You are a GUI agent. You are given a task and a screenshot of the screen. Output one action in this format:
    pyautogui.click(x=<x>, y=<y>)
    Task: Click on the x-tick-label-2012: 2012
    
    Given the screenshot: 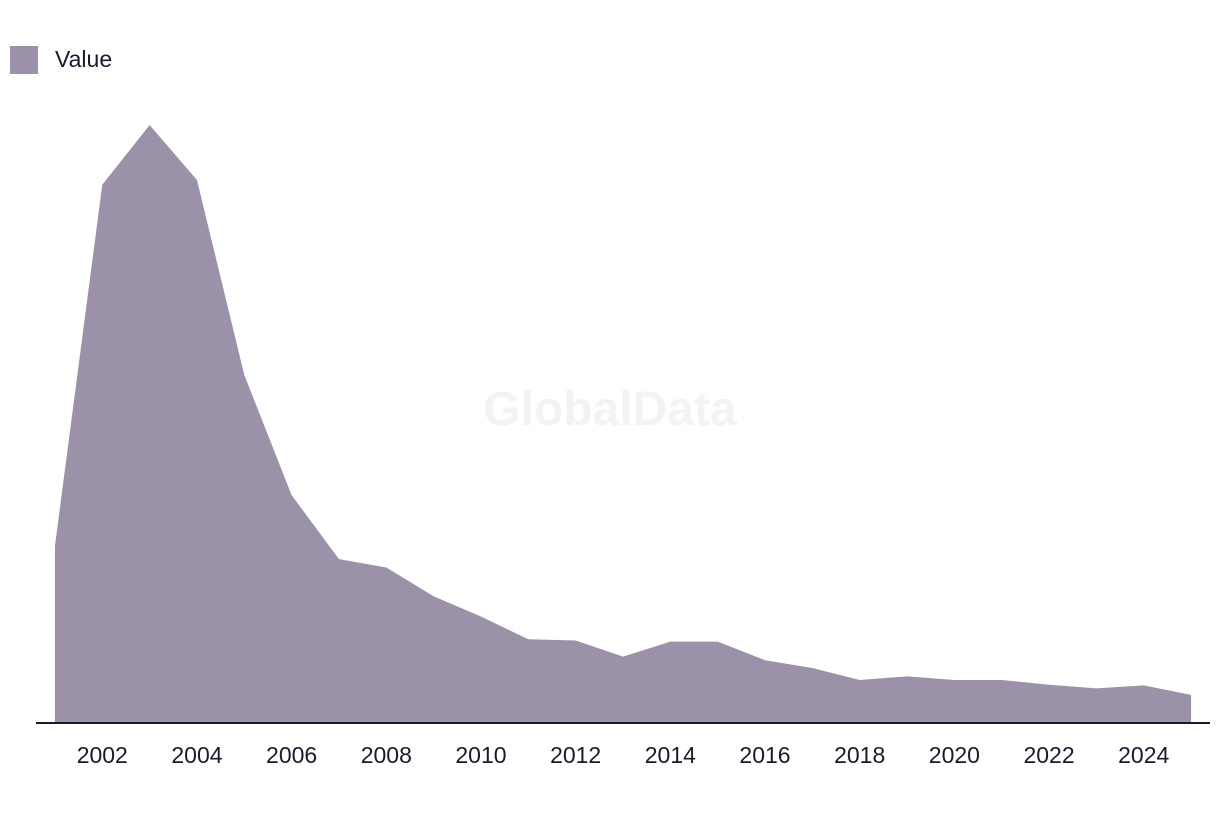 What is the action you would take?
    pyautogui.click(x=575, y=755)
    